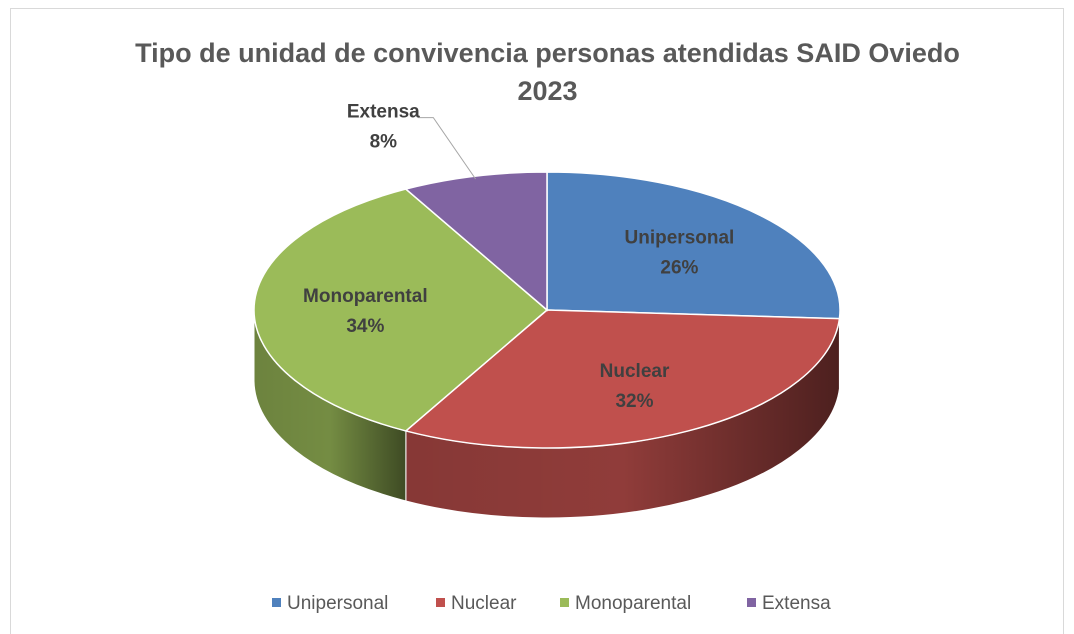 The height and width of the screenshot is (634, 1074). I want to click on data-label-name: Monoparental, so click(365, 296).